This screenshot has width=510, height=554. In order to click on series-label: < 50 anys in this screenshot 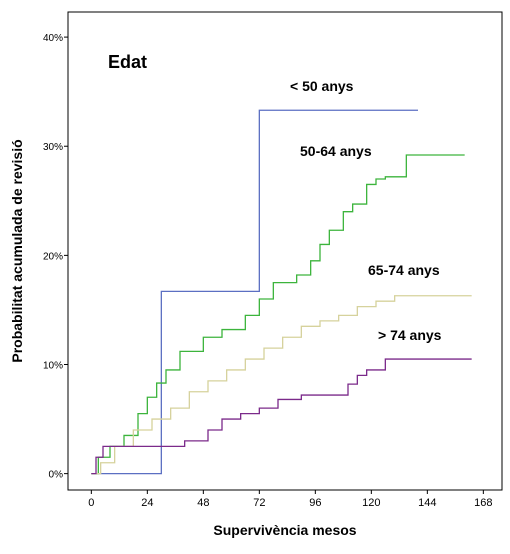, I will do `click(322, 86)`.